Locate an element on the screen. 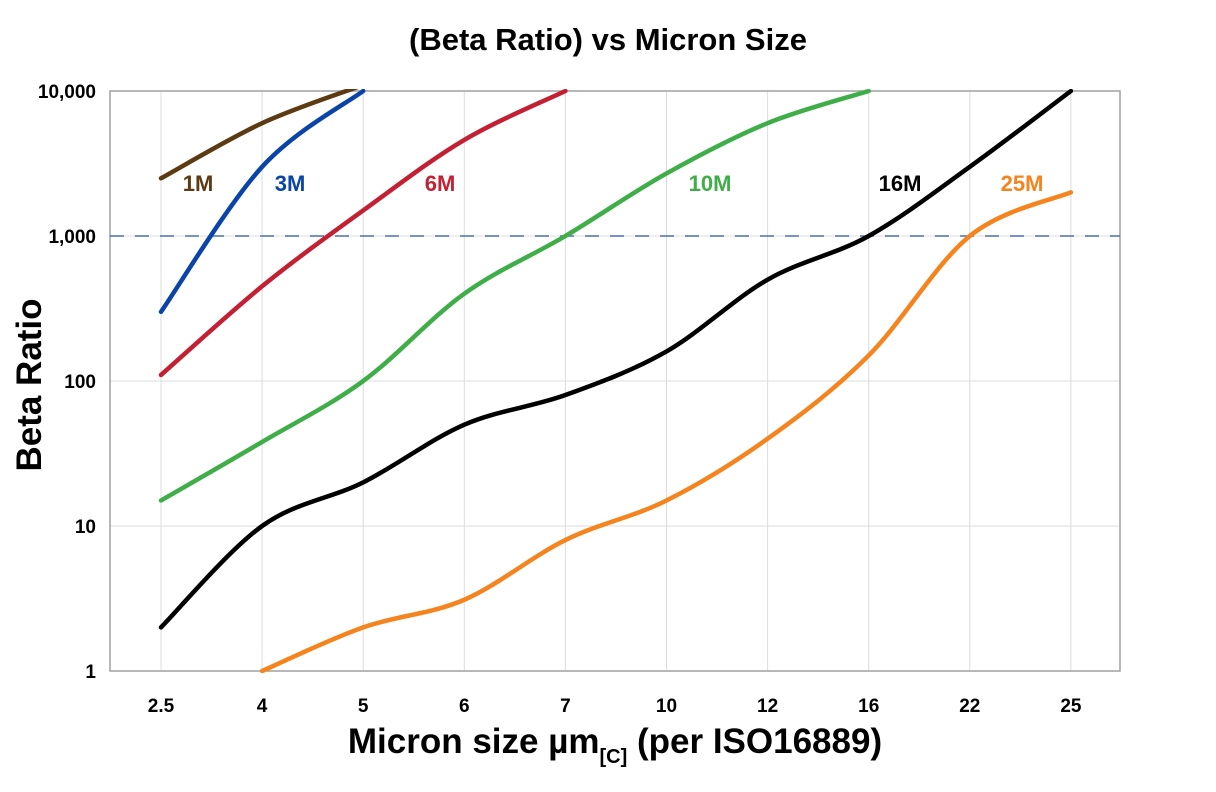 This screenshot has width=1216, height=792. y-tick-label: 1 is located at coordinates (90, 672).